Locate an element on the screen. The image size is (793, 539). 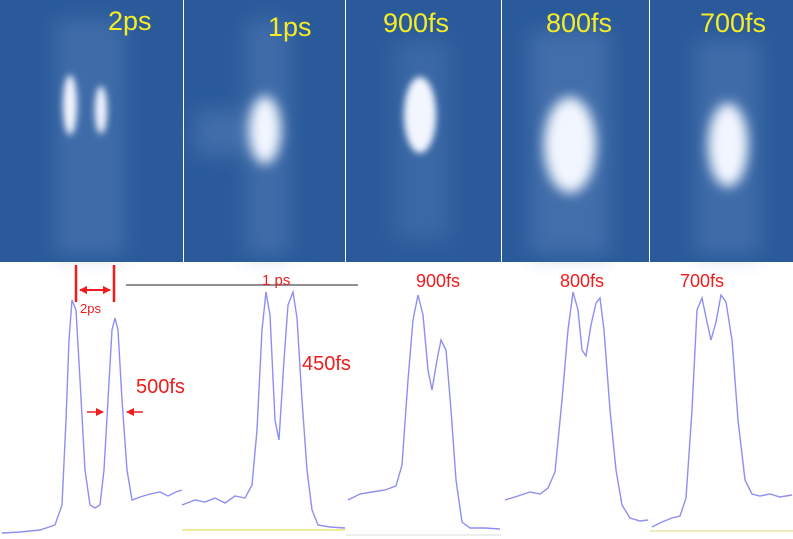
streak-panel-800fs: 800fs is located at coordinates (575, 131).